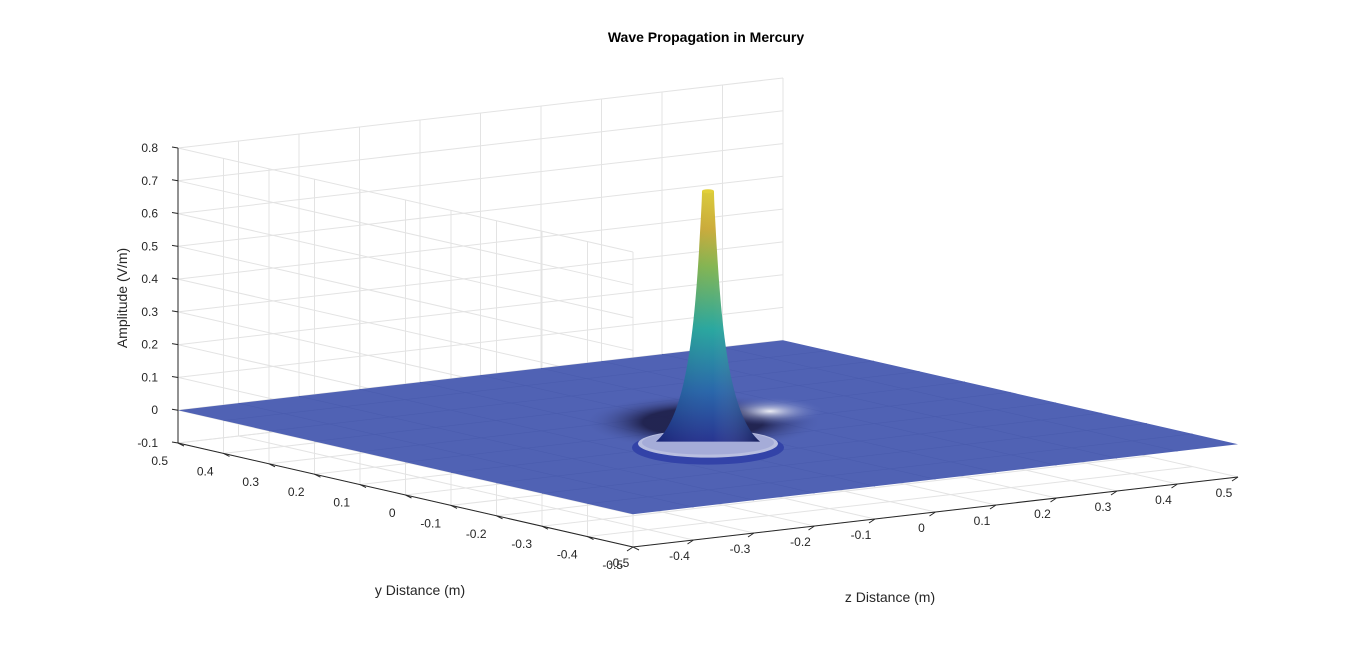 Image resolution: width=1366 pixels, height=652 pixels. Describe the element at coordinates (159, 461) in the screenshot. I see `y-tick-label: 0.5` at that location.